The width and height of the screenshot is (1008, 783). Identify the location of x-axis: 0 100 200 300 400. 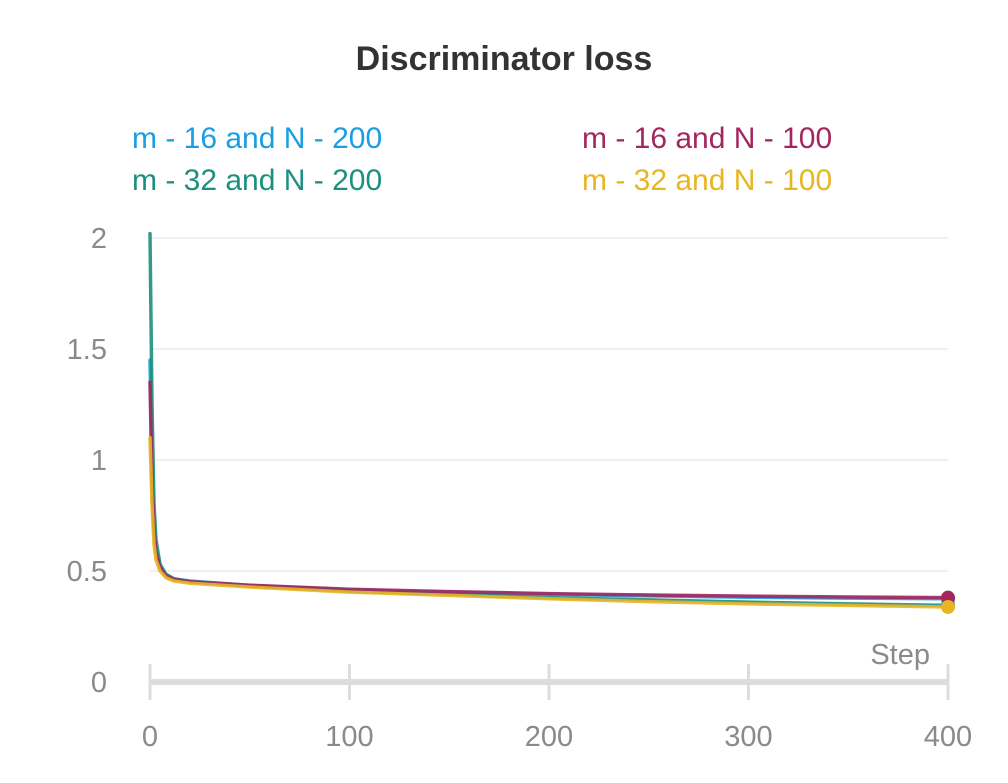
(557, 708).